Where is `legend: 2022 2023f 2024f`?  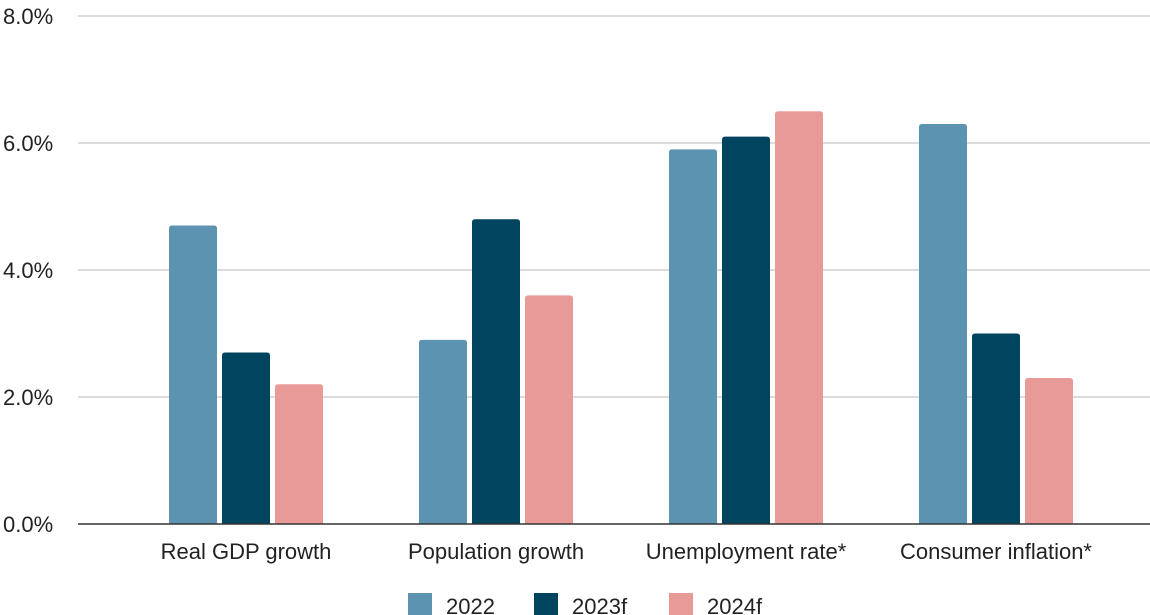
legend: 2022 2023f 2024f is located at coordinates (585, 604).